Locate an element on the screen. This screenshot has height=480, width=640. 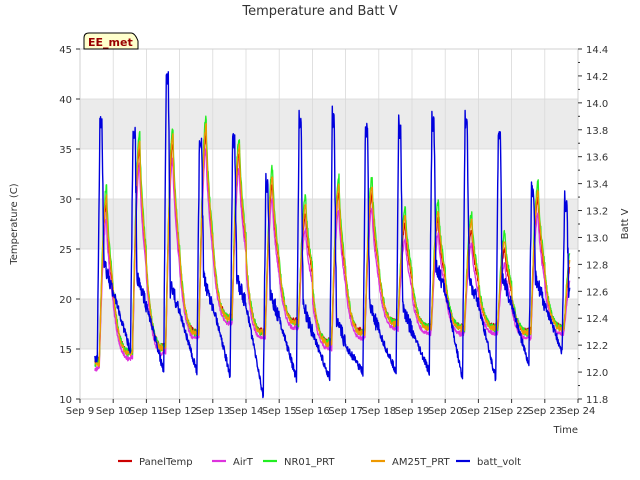
y-tick-label-right: 13.8 is located at coordinates (597, 131).